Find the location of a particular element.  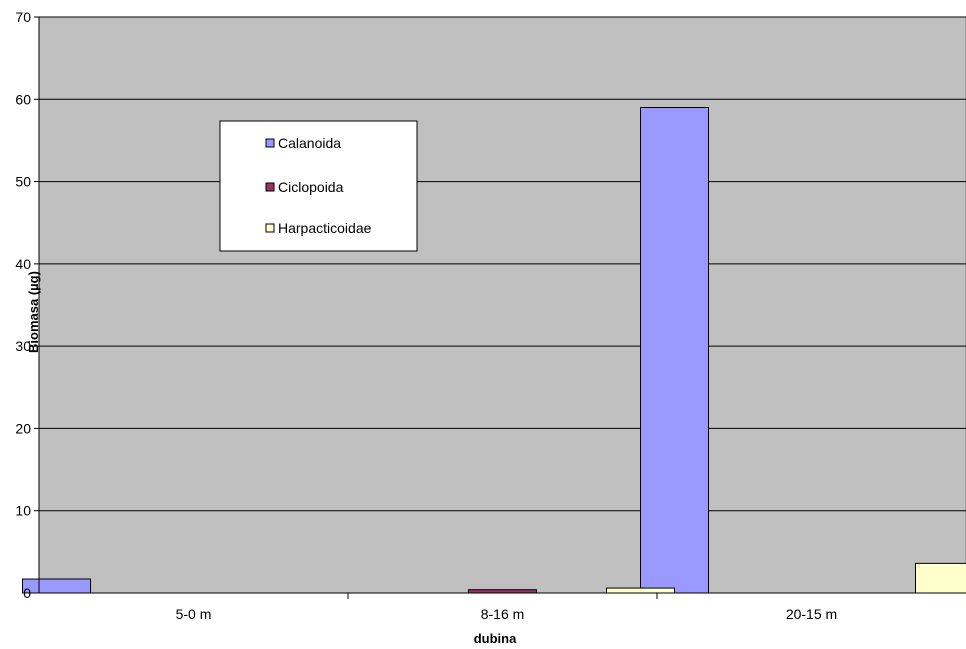

x-tick-label: 8-16 m is located at coordinates (503, 614).